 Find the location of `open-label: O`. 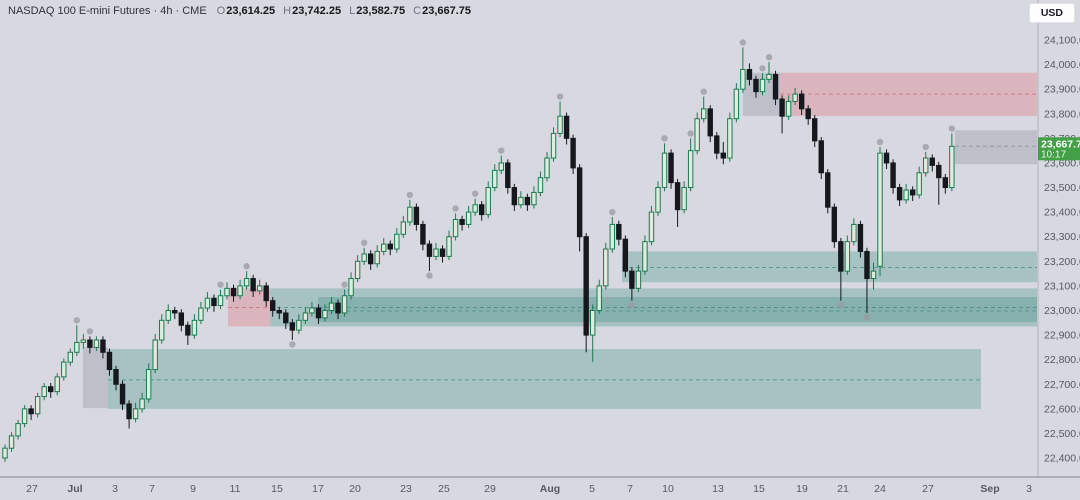

open-label: O is located at coordinates (221, 11).